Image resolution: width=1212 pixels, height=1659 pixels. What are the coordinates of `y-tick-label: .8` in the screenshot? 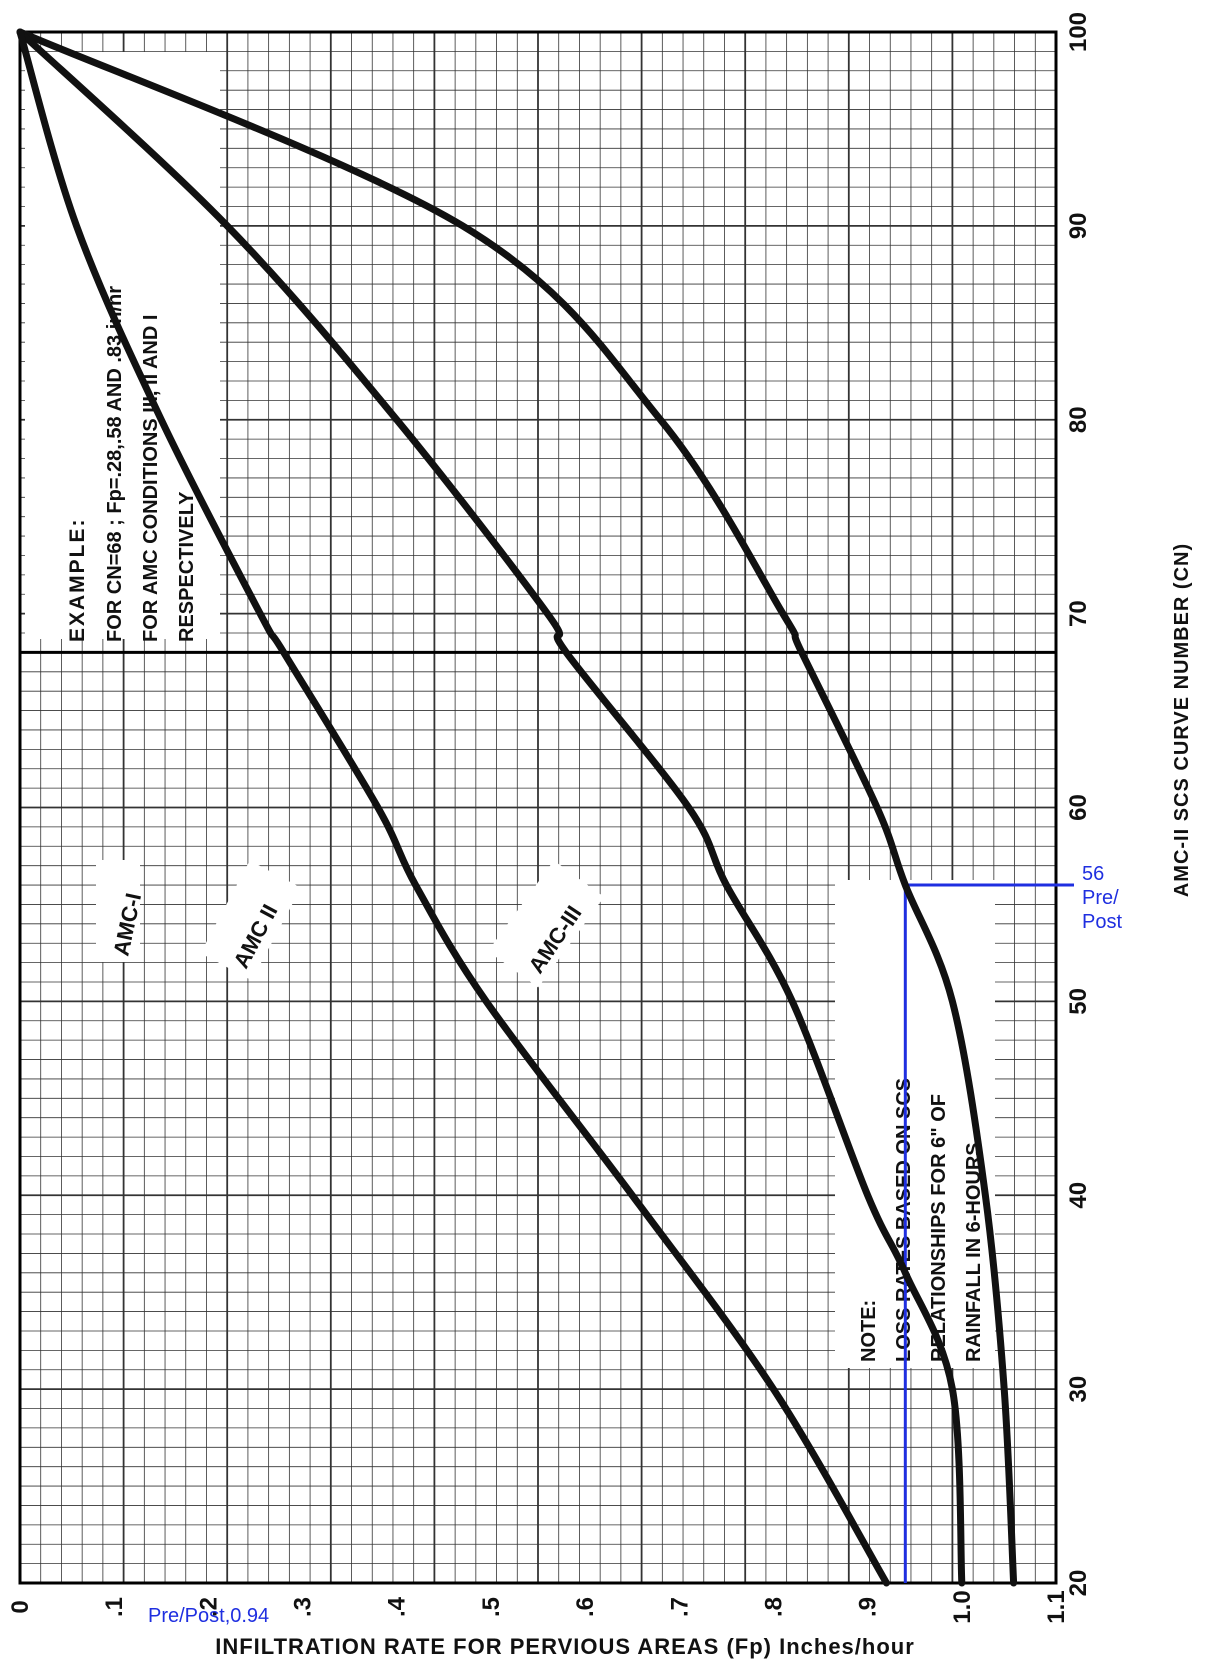 It's located at (773, 1607).